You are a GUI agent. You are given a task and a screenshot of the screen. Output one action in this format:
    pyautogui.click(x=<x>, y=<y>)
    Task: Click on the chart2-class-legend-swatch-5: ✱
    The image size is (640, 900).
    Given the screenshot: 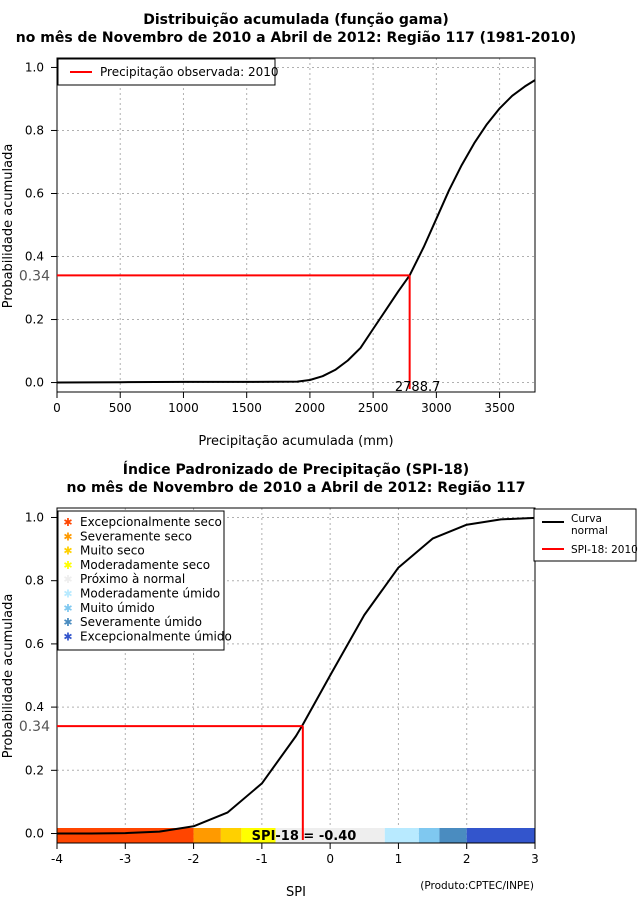 What is the action you would take?
    pyautogui.click(x=67, y=594)
    